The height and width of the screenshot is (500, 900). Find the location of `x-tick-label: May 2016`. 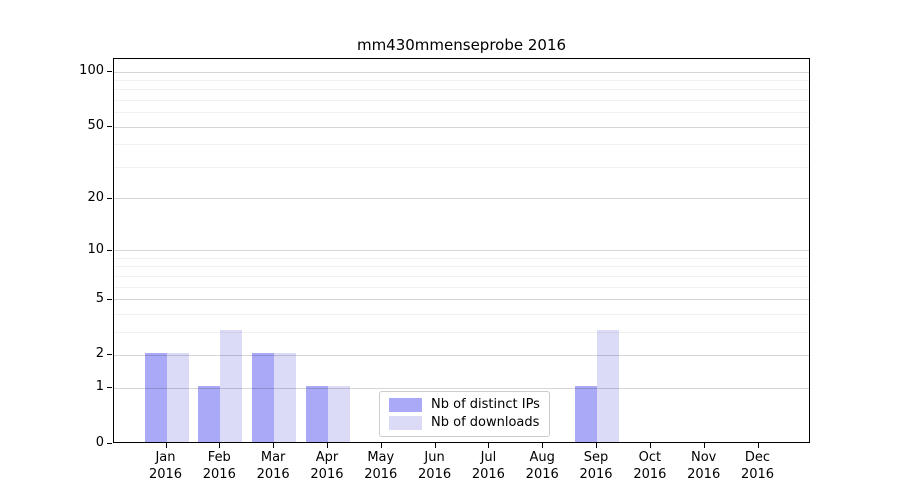

x-tick-label: May 2016 is located at coordinates (381, 466).